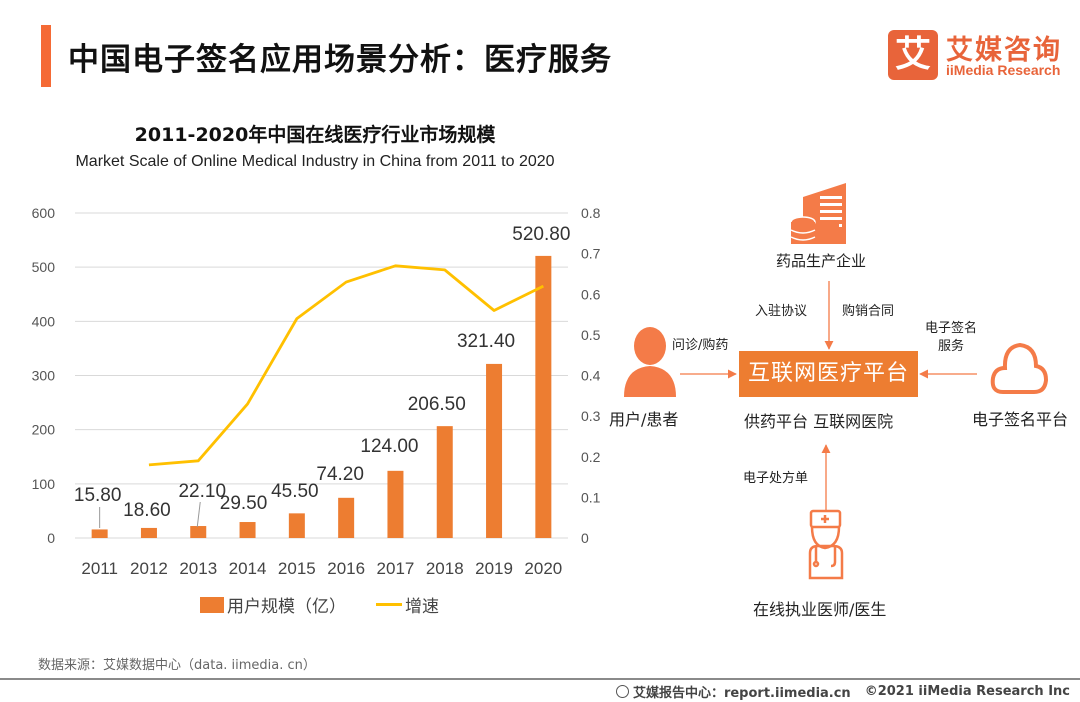  What do you see at coordinates (585, 538) in the screenshot?
I see `right-axis-tick-label: 0` at bounding box center [585, 538].